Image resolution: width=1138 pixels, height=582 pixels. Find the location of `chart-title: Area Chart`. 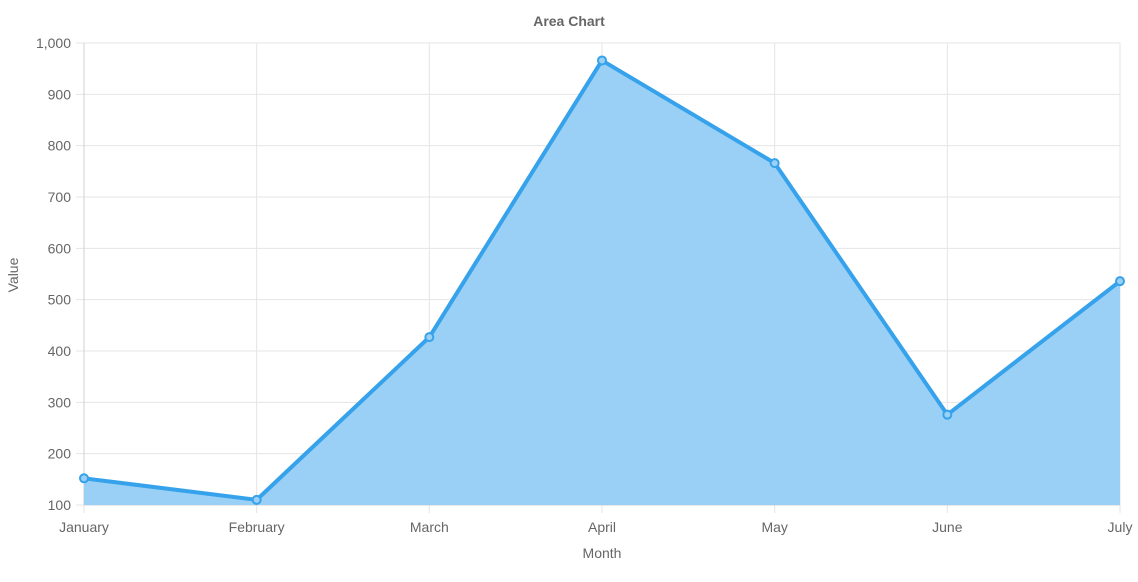

chart-title: Area Chart is located at coordinates (569, 21).